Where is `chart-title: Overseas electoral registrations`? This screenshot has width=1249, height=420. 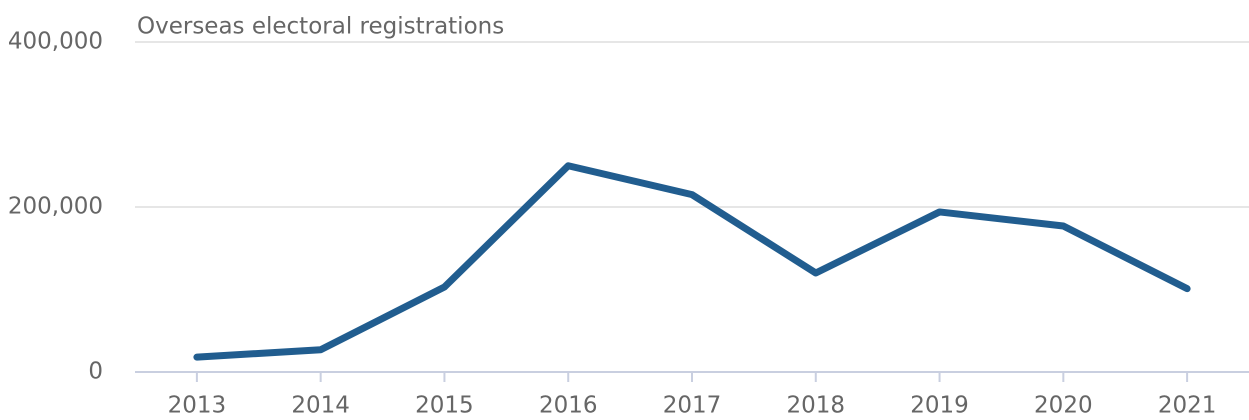
chart-title: Overseas electoral registrations is located at coordinates (320, 27).